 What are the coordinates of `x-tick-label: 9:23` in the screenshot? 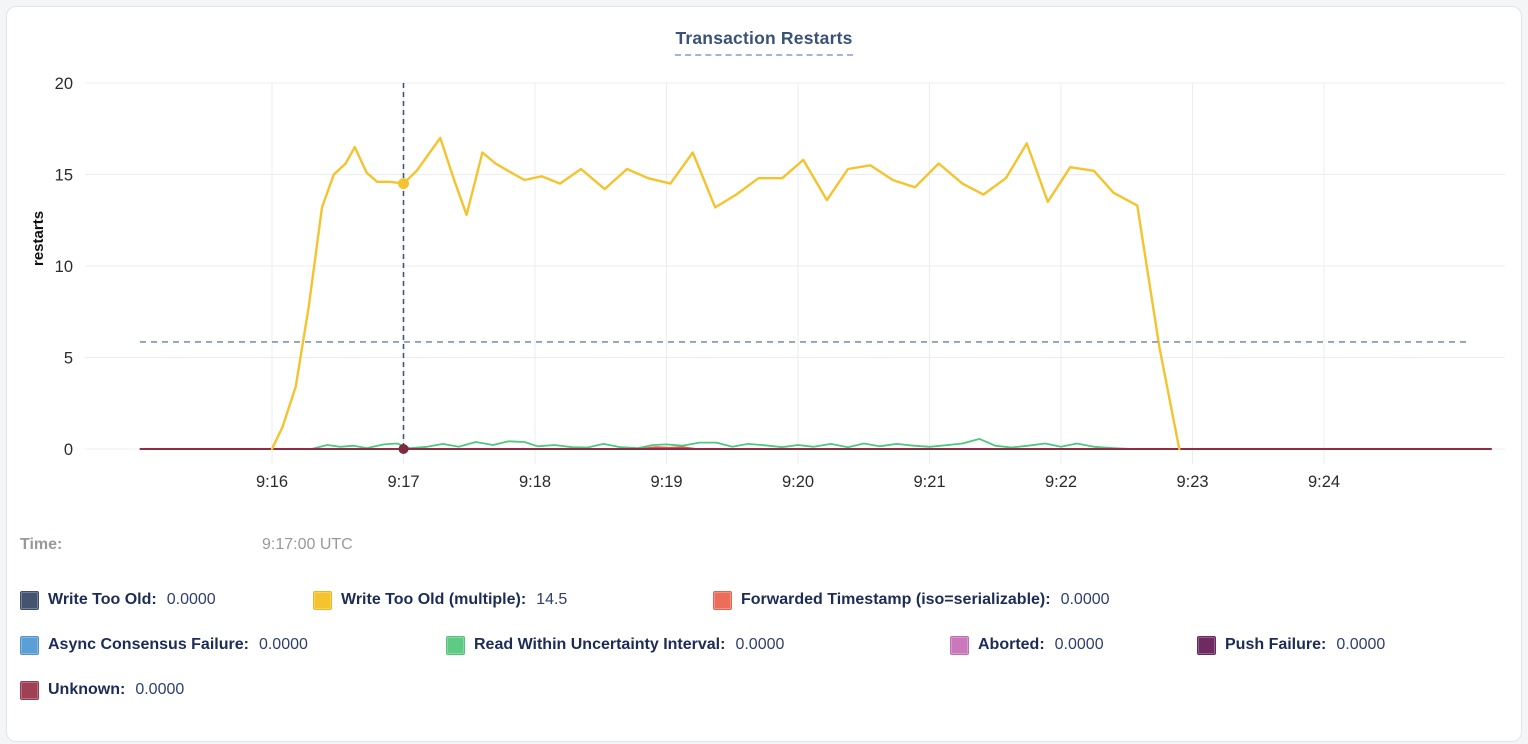 It's located at (1192, 482).